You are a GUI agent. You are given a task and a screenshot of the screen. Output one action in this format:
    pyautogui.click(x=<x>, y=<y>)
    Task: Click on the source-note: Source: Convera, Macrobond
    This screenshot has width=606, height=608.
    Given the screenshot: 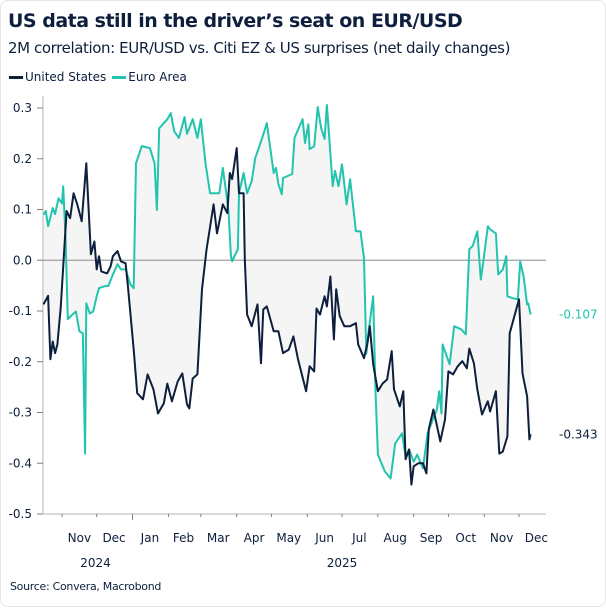 What is the action you would take?
    pyautogui.click(x=86, y=586)
    